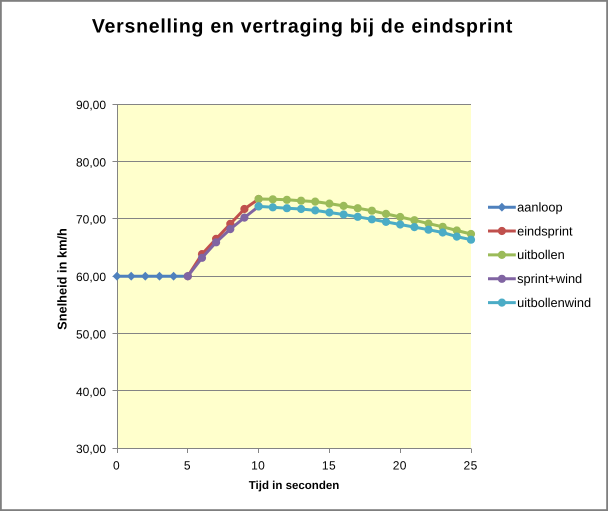  What do you see at coordinates (554, 302) in the screenshot?
I see `svg-text: uitbollenwind` at bounding box center [554, 302].